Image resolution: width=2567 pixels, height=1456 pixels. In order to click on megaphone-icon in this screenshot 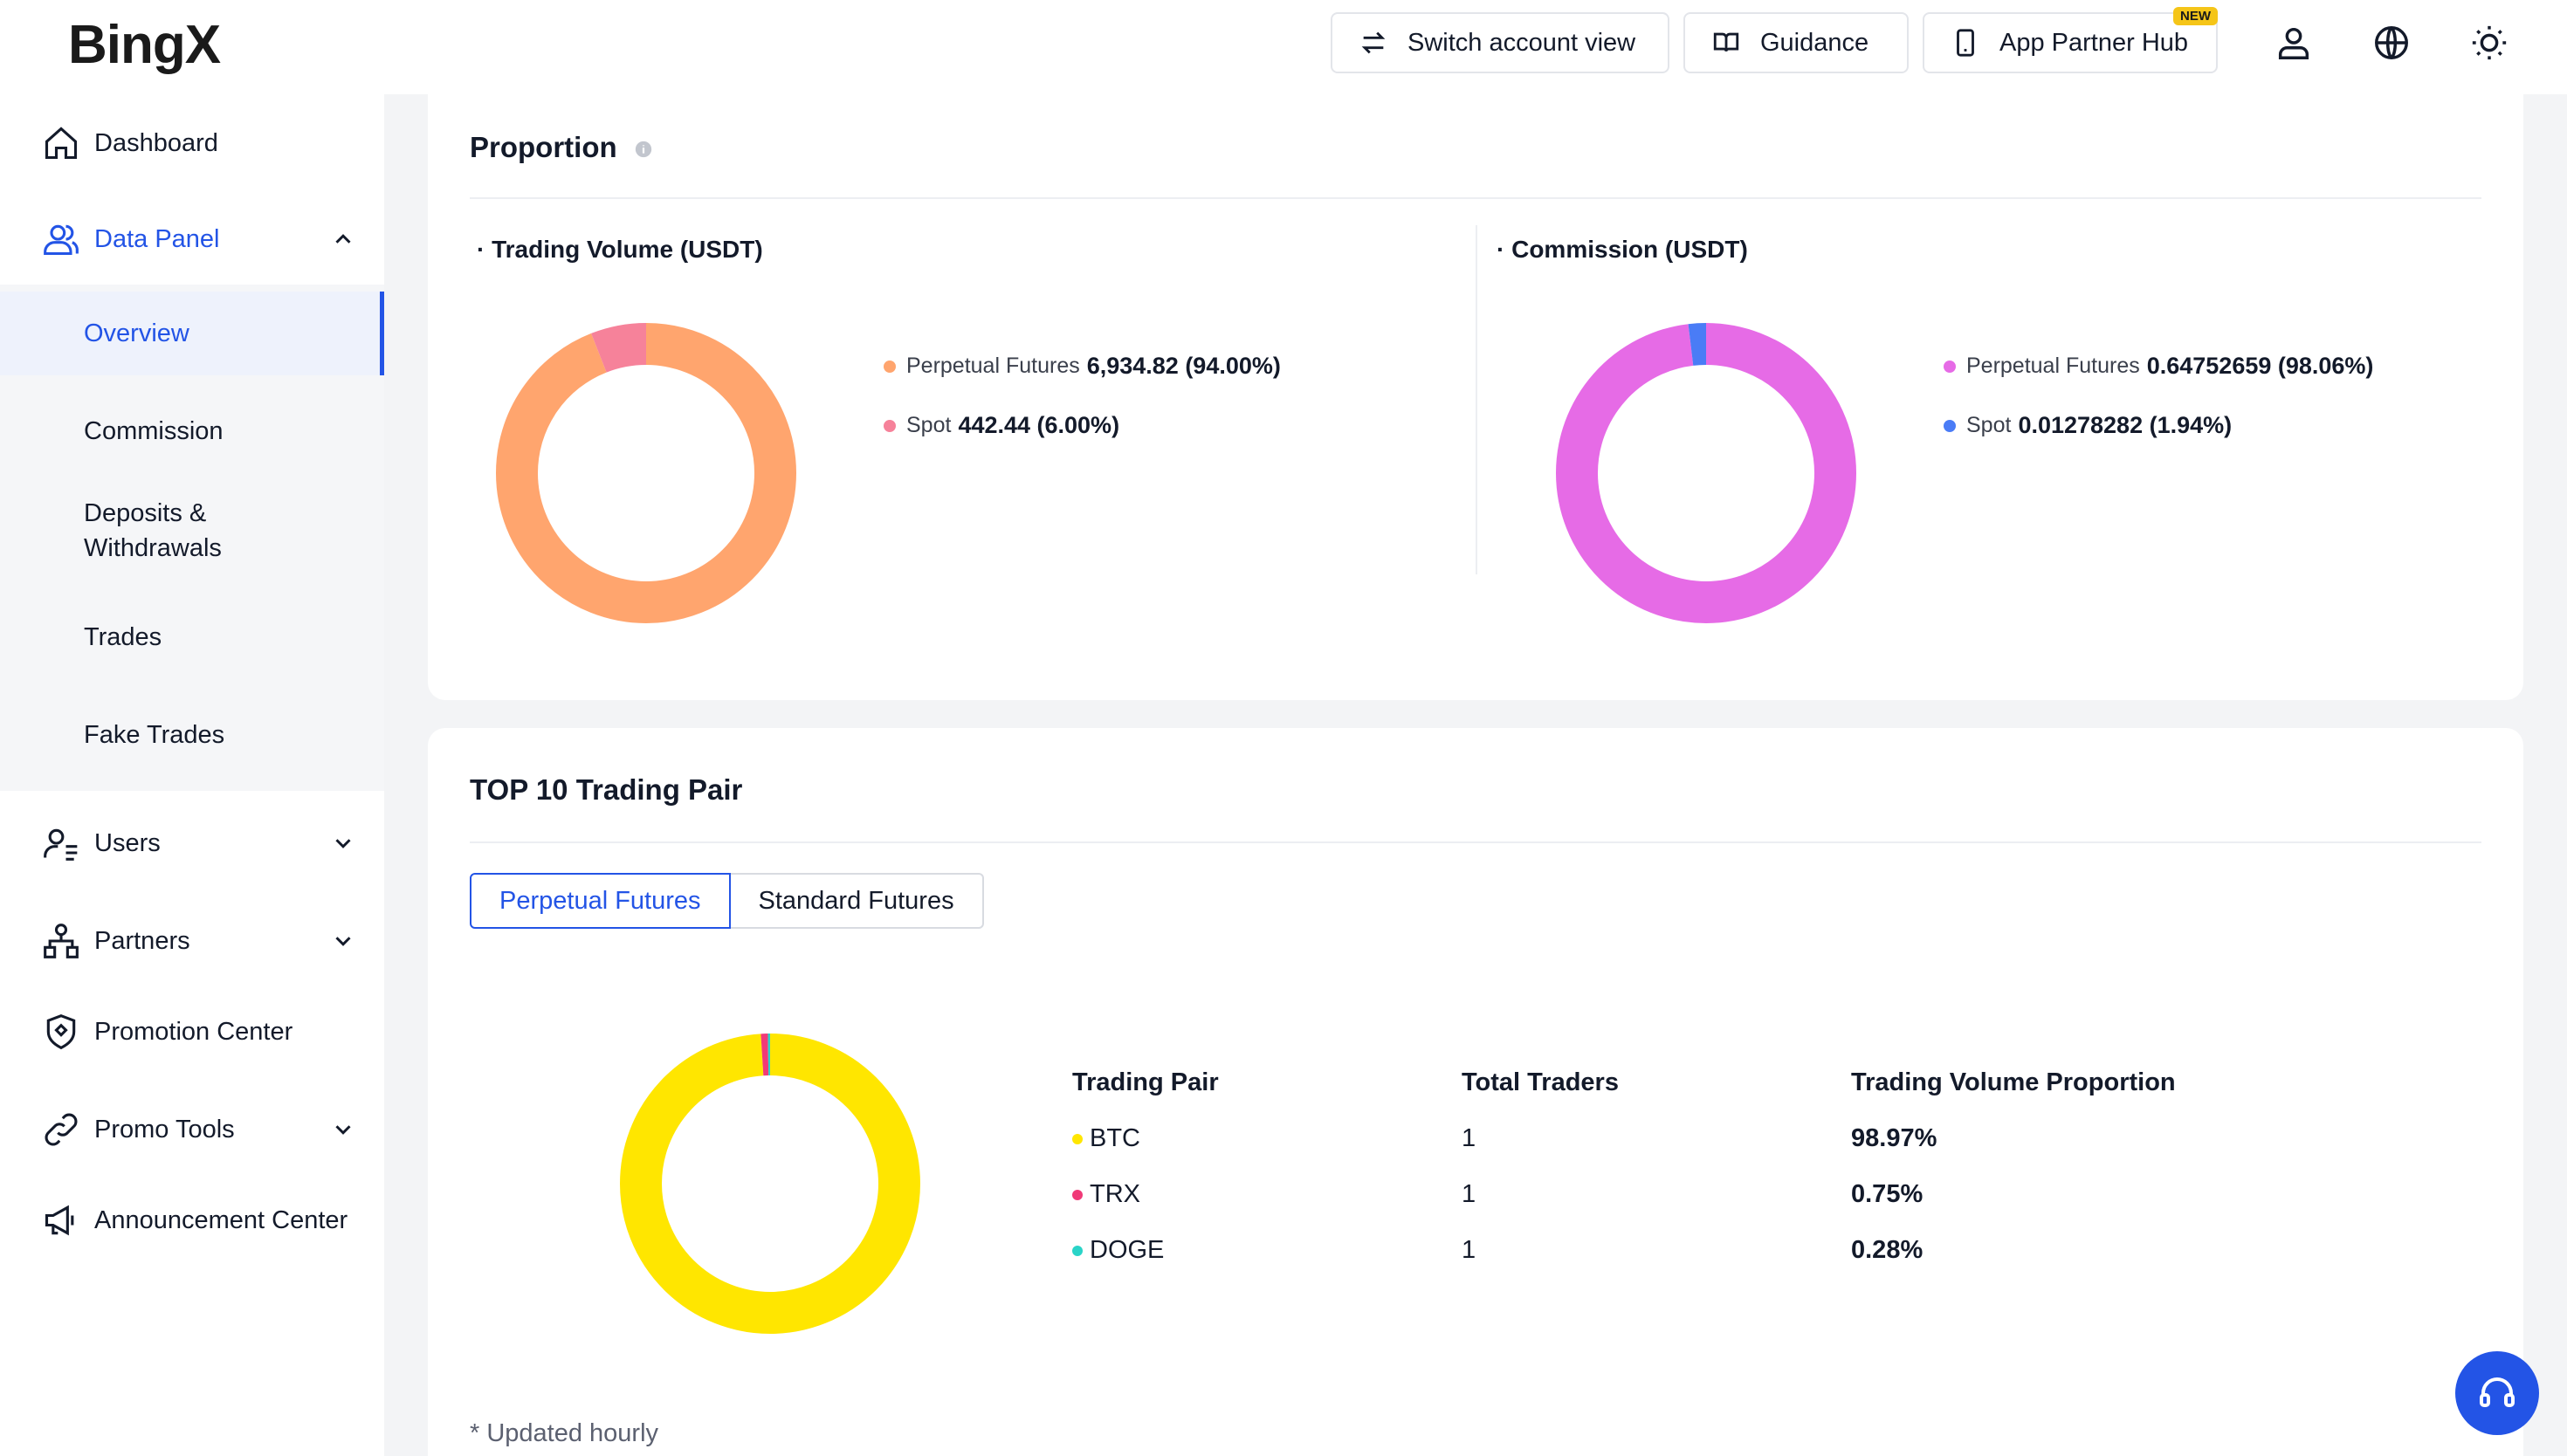, I will do `click(59, 1220)`.